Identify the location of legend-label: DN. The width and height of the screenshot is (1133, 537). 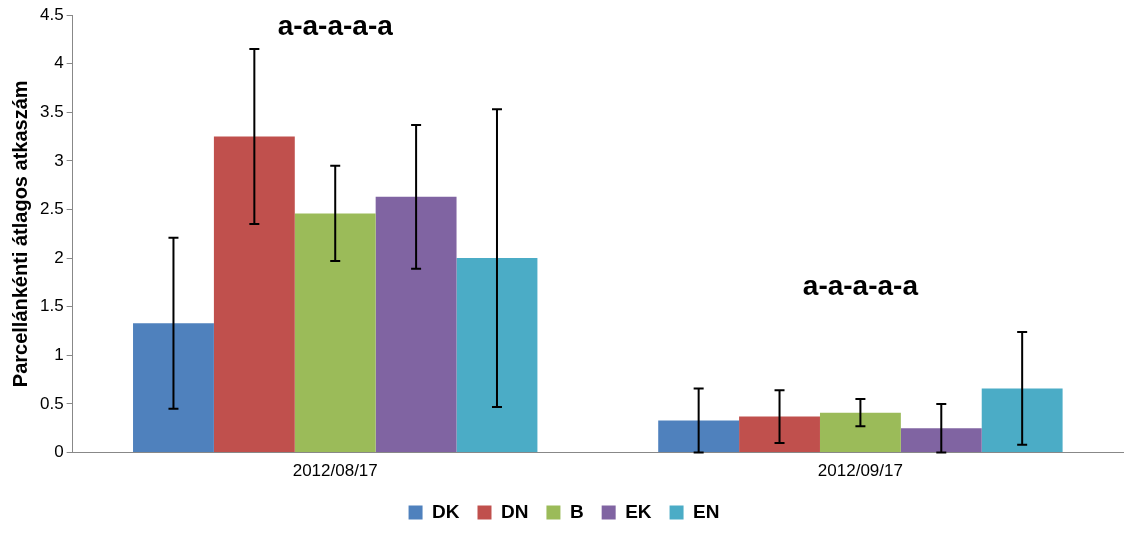
(515, 511).